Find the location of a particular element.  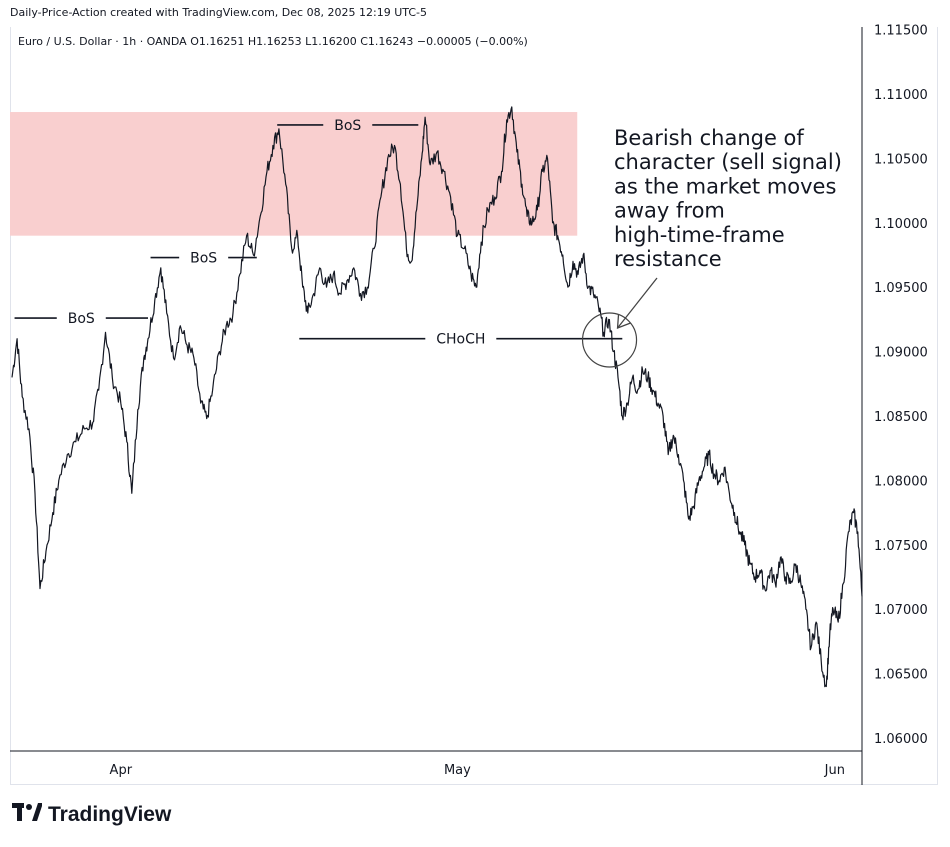

callout-text-line: character (sell signal) is located at coordinates (728, 162).